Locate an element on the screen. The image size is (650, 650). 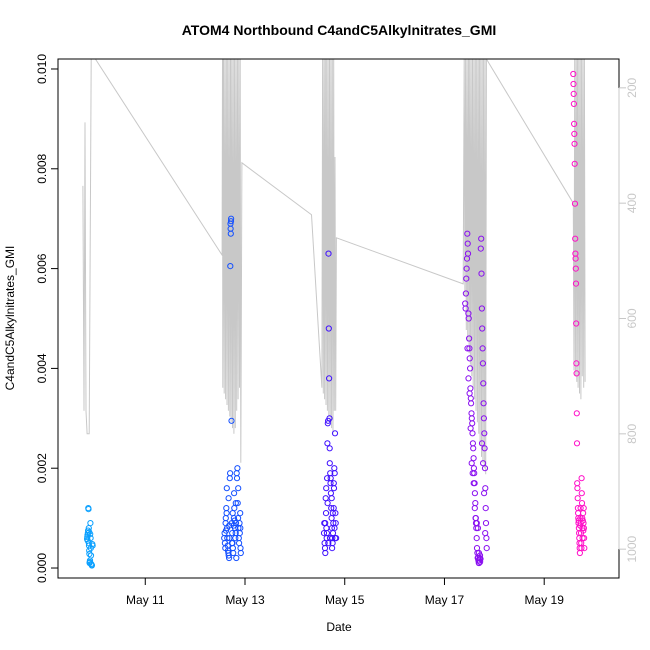
y-axis-label: C4andC5Alkylnitrates_GMI is located at coordinates (10, 318).